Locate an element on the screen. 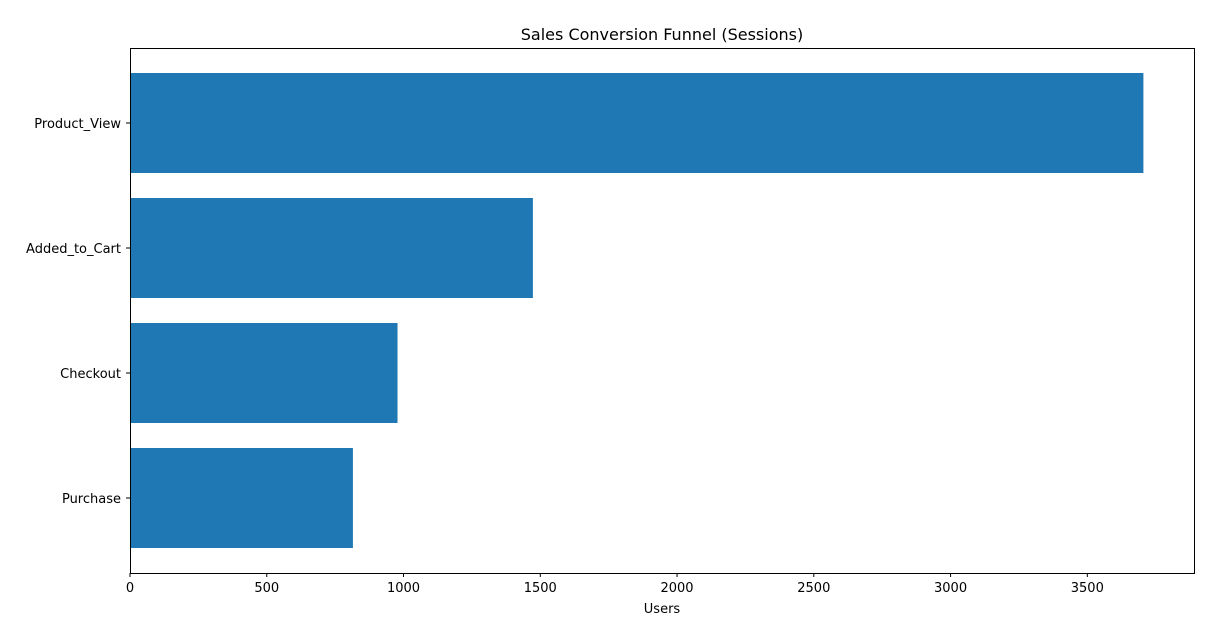 This screenshot has height=636, width=1217. bar-purchase is located at coordinates (241, 498).